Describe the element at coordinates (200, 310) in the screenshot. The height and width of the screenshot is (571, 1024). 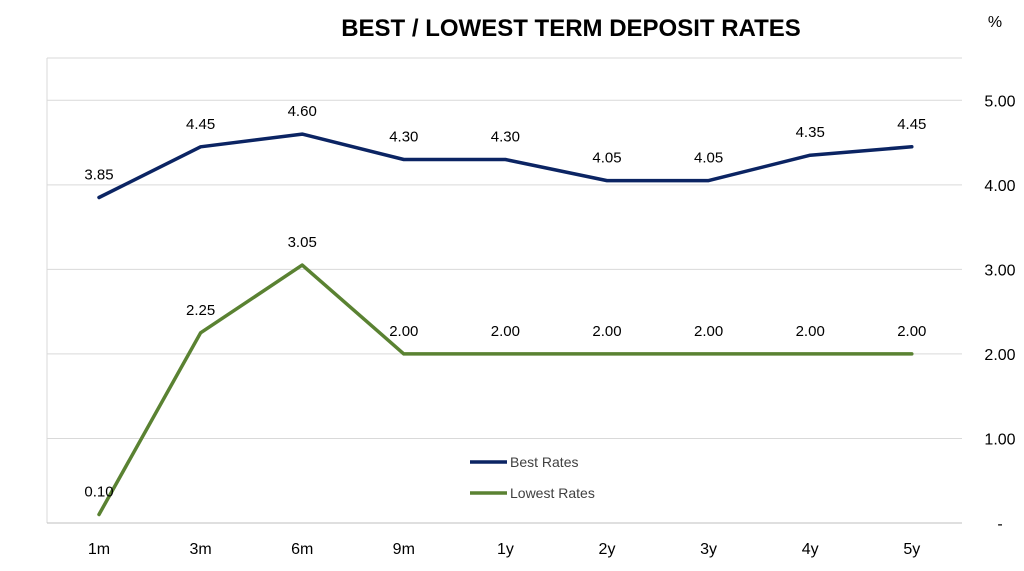
I see `data-label: 2.25` at that location.